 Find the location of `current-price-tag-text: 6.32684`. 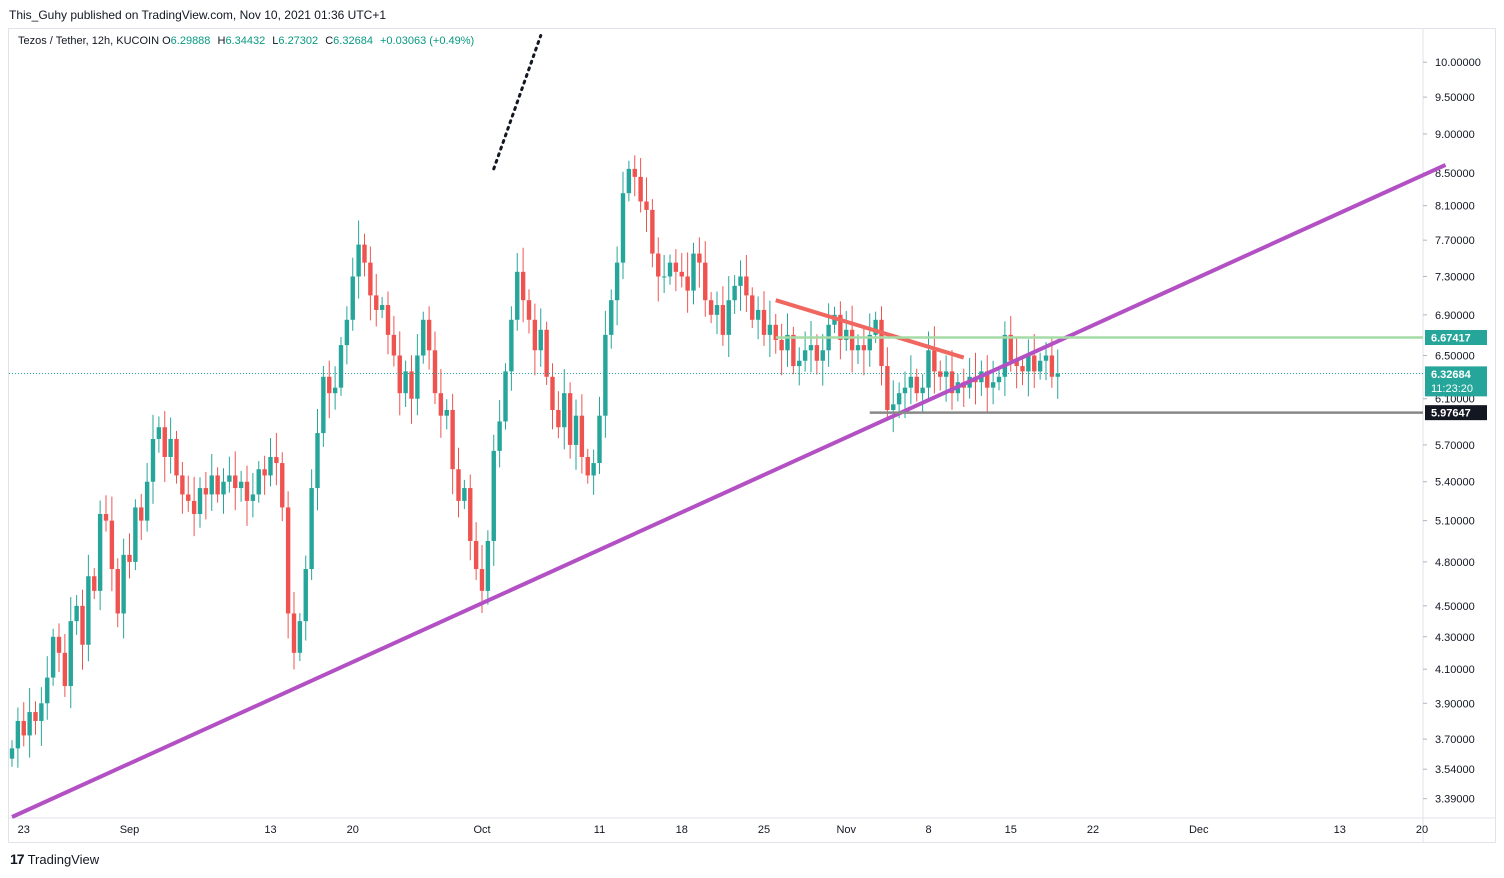

current-price-tag-text: 6.32684 is located at coordinates (1451, 375).